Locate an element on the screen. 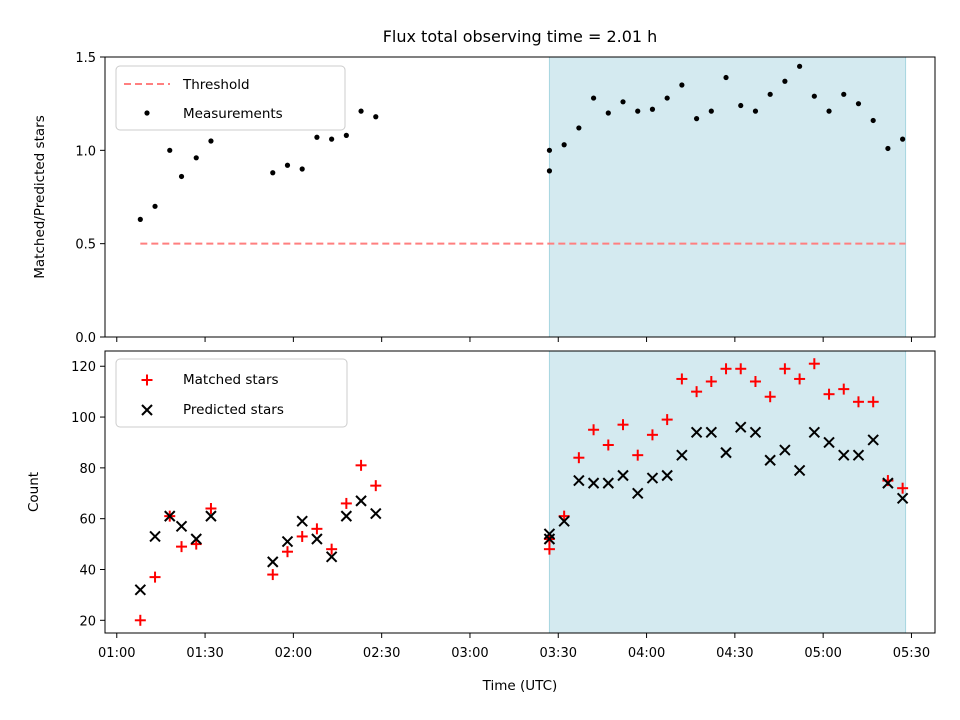  x-tick-label: 02:30 is located at coordinates (381, 653).